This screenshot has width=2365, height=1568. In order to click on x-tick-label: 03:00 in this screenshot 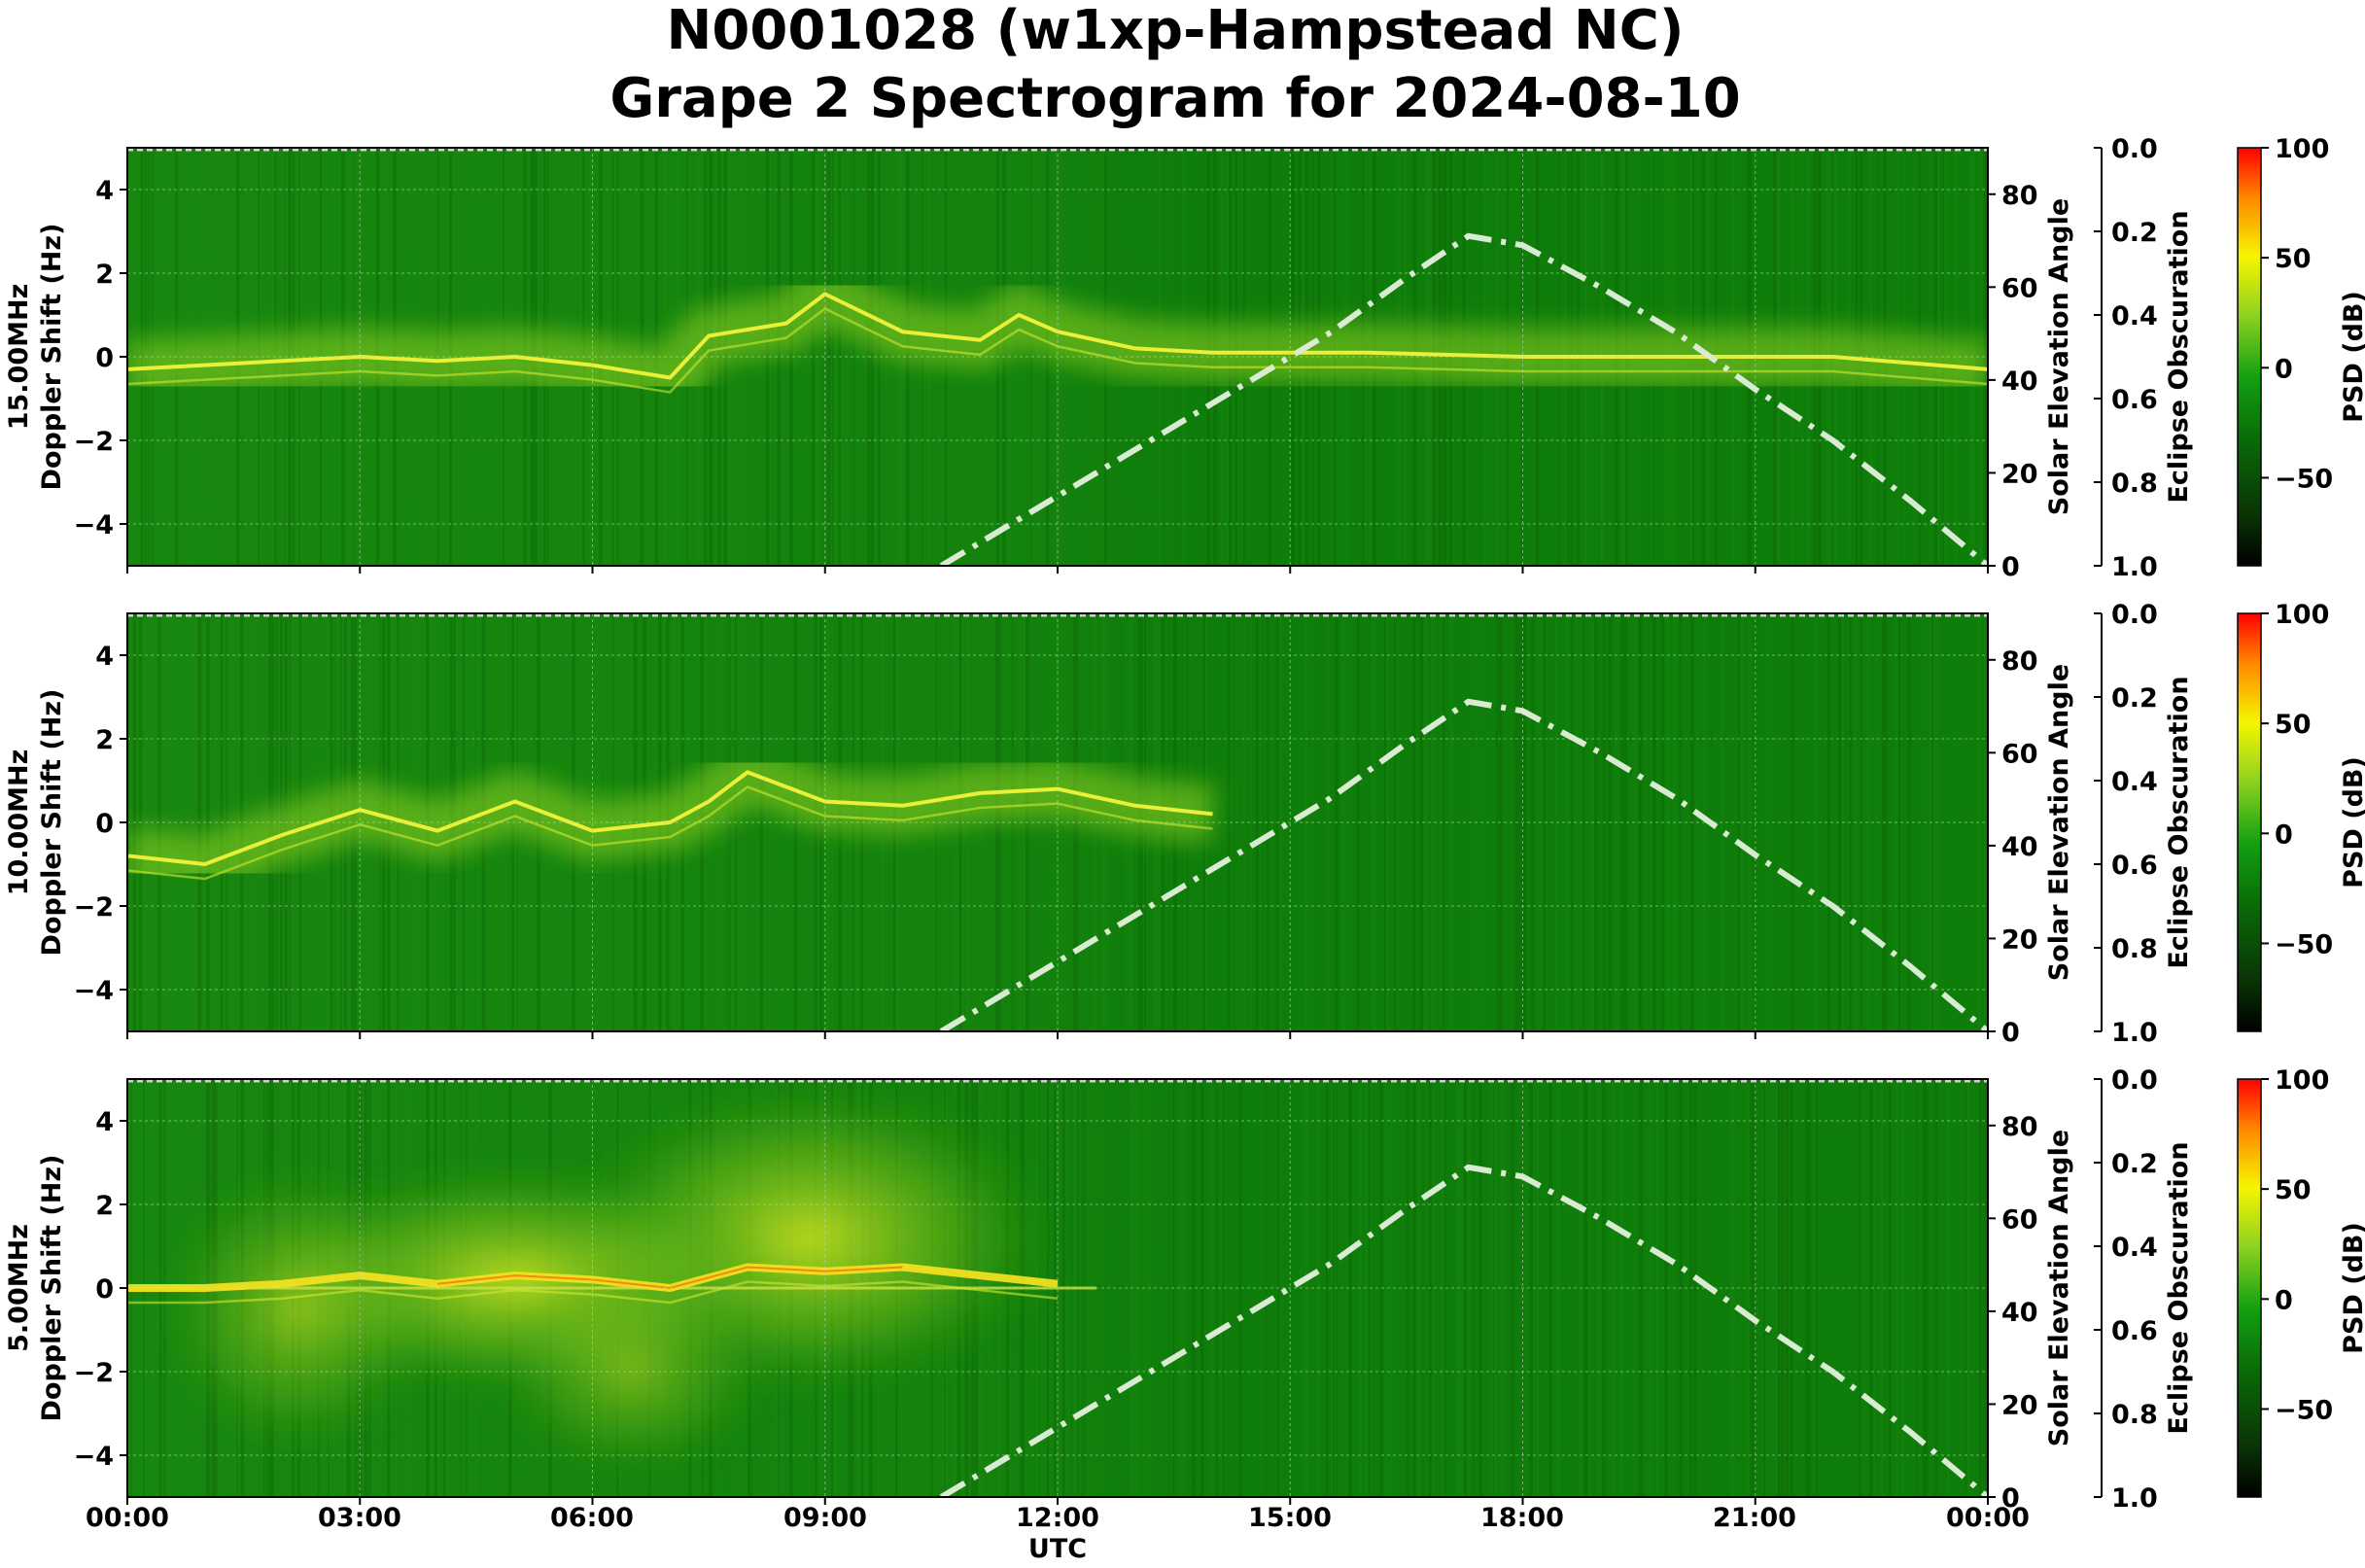, I will do `click(359, 1518)`.